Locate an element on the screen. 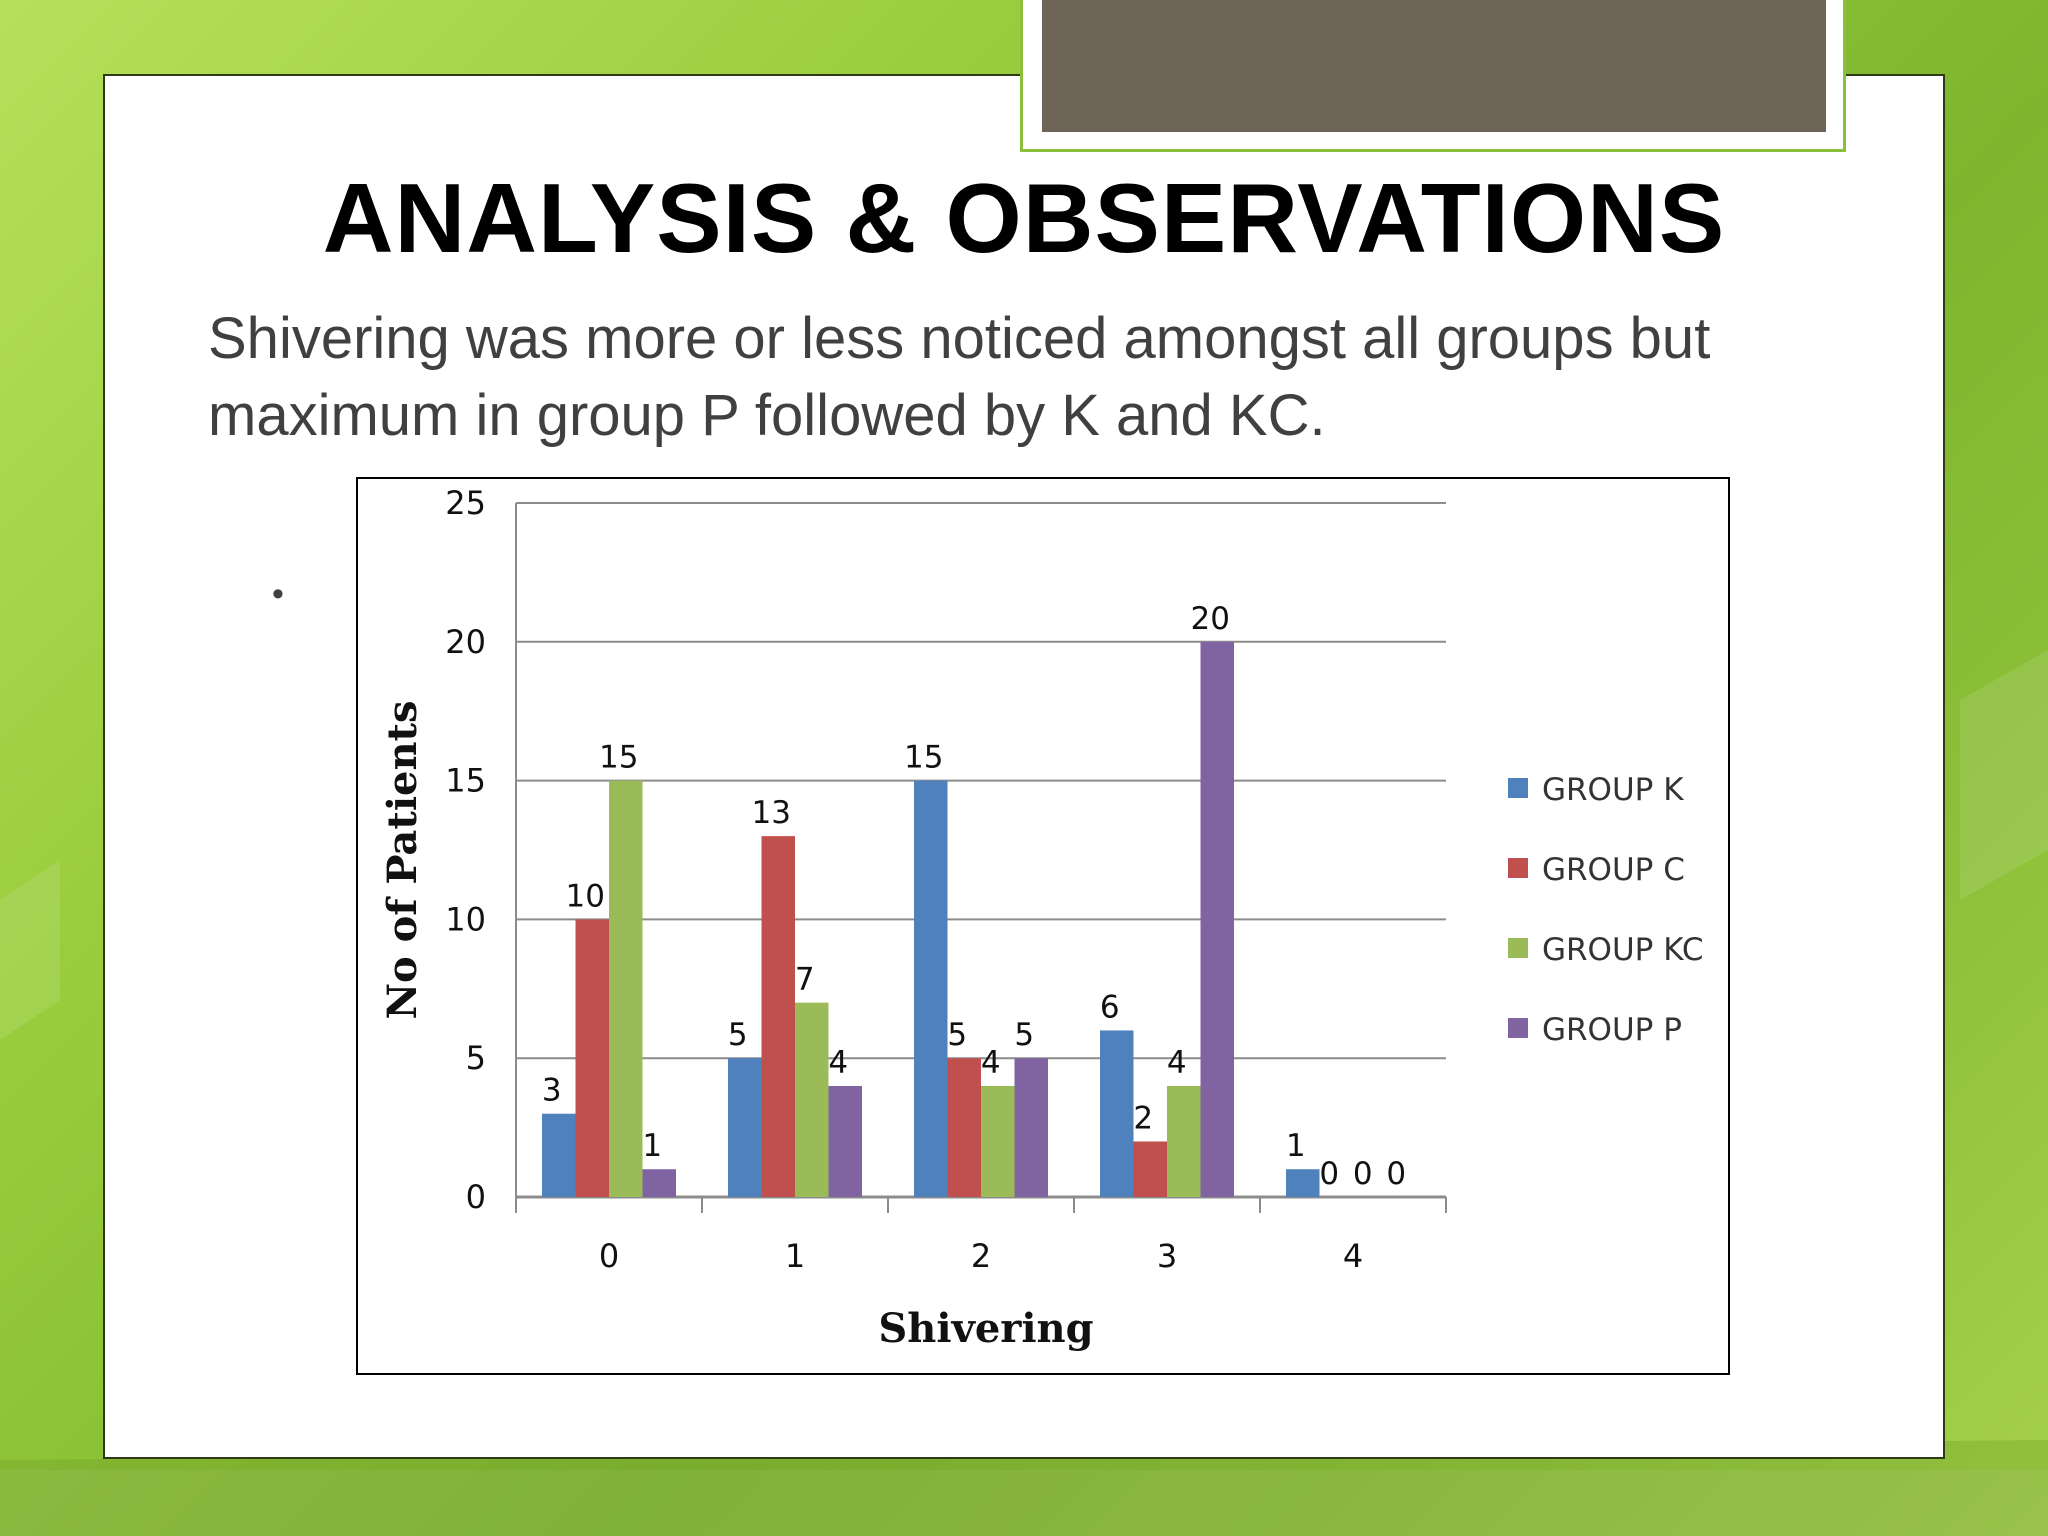  y-tick-label-5: 5 is located at coordinates (476, 1058).